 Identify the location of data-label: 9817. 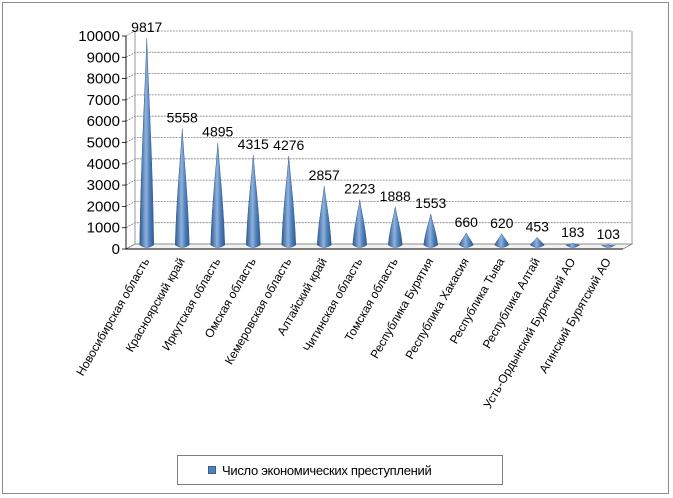
(146, 27).